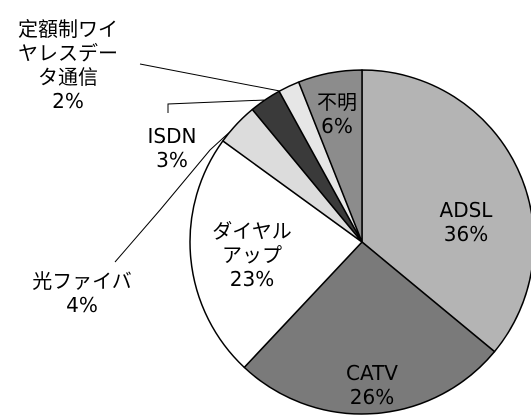  Describe the element at coordinates (172, 160) in the screenshot. I see `value-label: 3%` at that location.